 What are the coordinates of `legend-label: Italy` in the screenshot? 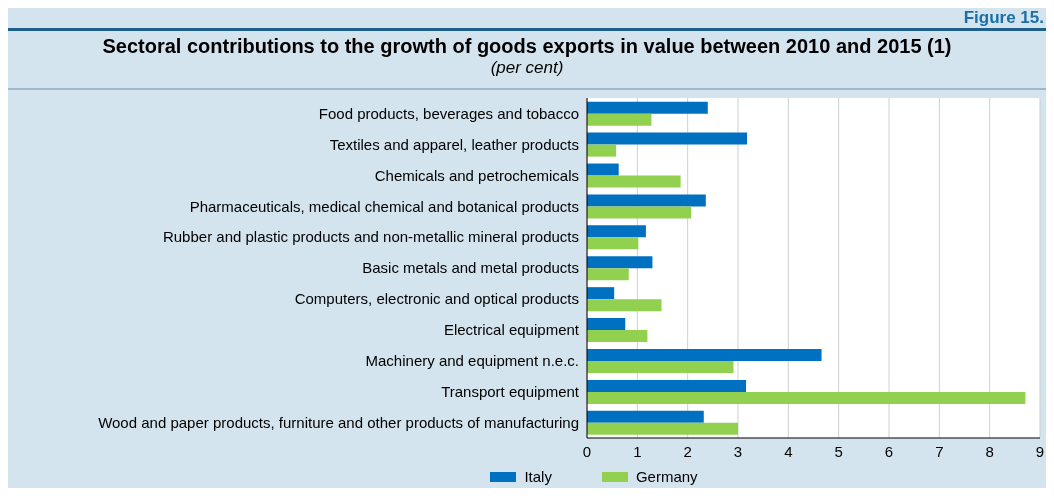 It's located at (538, 476).